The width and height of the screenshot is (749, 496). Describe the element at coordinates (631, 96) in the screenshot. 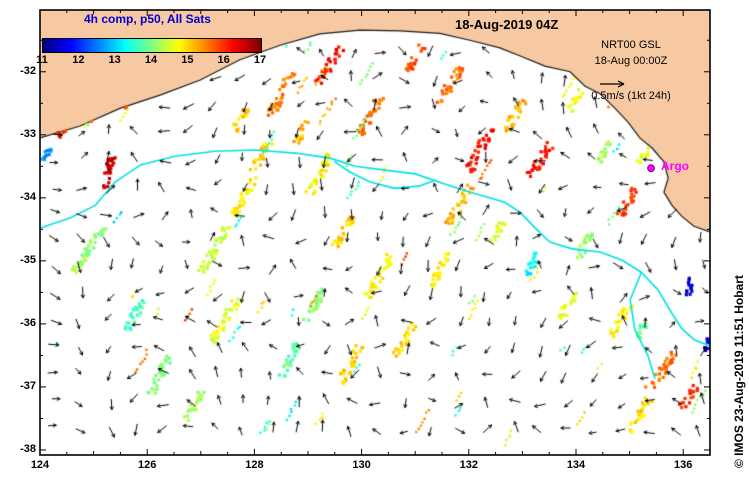

I see `vector-scale-label: 0.5m/s (1kt 24h)` at that location.